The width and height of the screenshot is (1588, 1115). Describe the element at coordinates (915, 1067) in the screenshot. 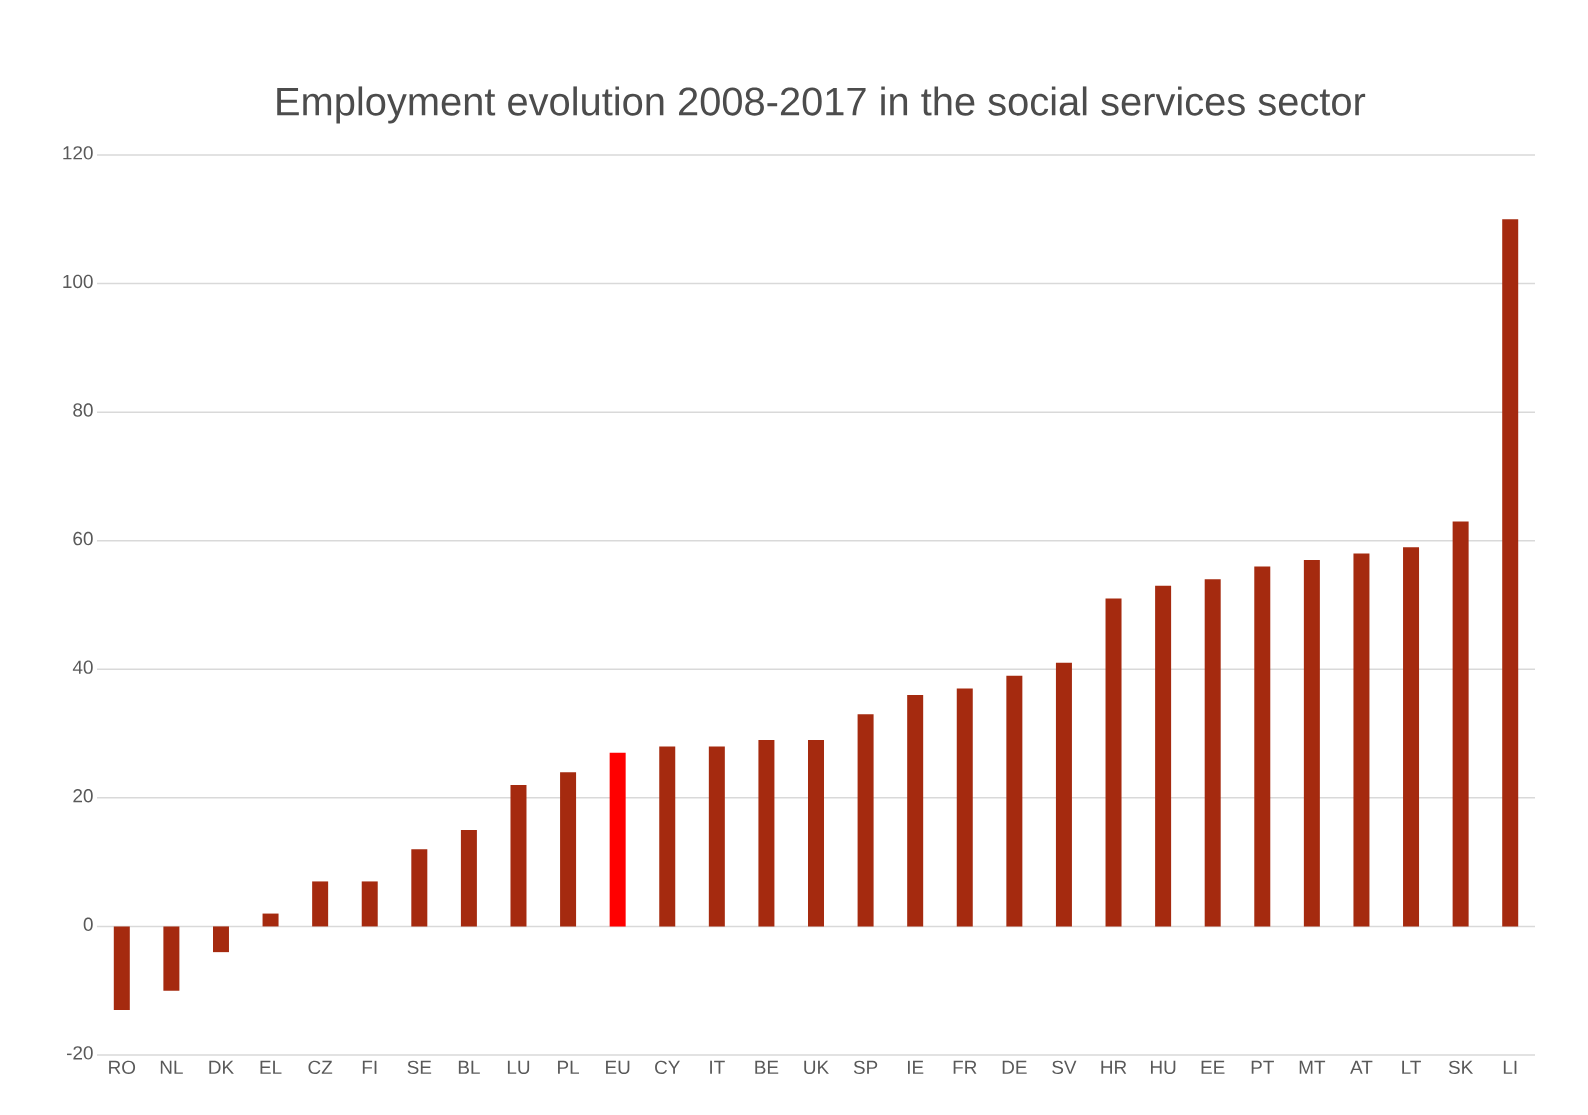

I see `x-tick-label: IE` at that location.